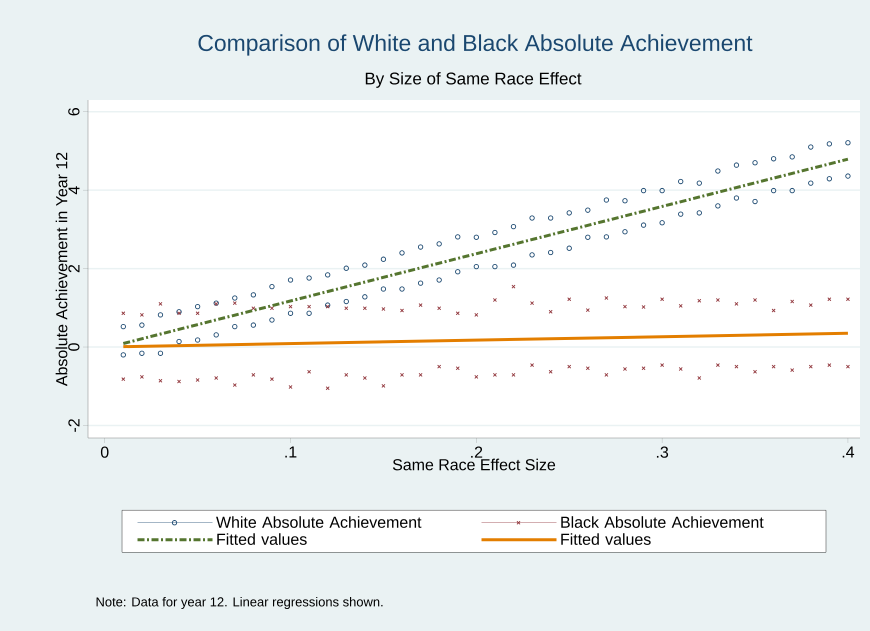  What do you see at coordinates (475, 45) in the screenshot?
I see `chart-title: Comparison of White and Black Absolute Achievement` at bounding box center [475, 45].